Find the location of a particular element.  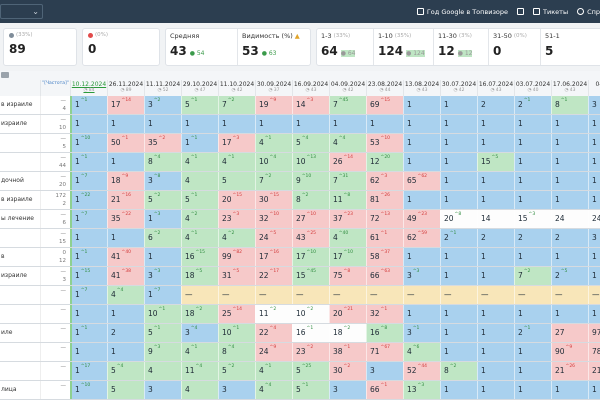

position-cell: 81^26 is located at coordinates (384, 200).